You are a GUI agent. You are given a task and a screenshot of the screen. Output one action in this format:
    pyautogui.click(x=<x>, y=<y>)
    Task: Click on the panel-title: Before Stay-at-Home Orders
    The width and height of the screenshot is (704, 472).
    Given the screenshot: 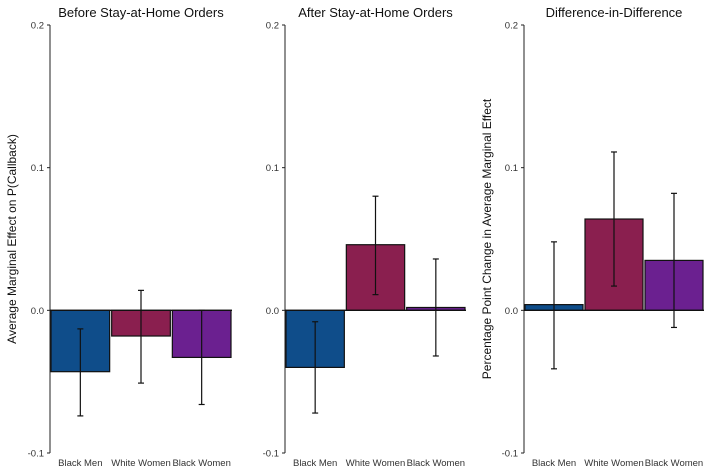 What is the action you would take?
    pyautogui.click(x=141, y=12)
    